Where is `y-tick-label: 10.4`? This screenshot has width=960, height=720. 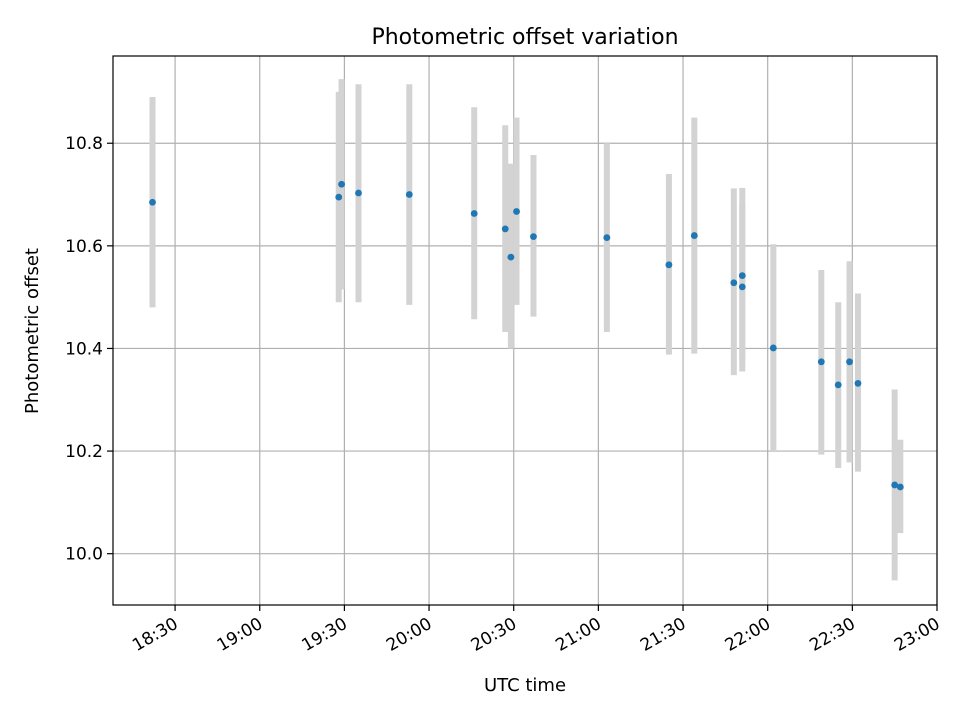 y-tick-label: 10.4 is located at coordinates (84, 349).